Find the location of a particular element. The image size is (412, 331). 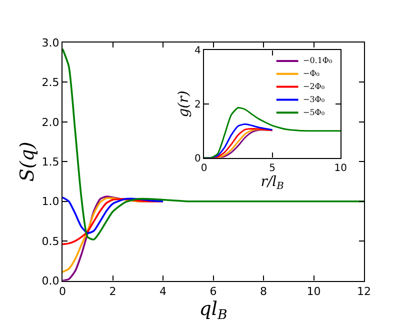

legend-label: −3Φ₀ is located at coordinates (314, 99).